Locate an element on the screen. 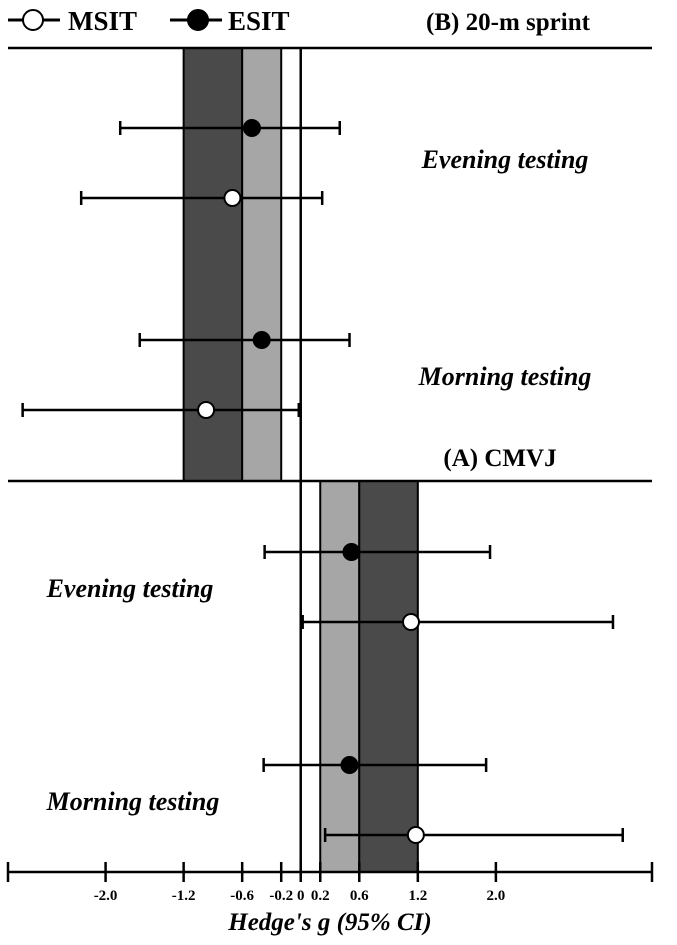 The width and height of the screenshot is (677, 945). panel-a-evening-msit-point is located at coordinates (410, 622).